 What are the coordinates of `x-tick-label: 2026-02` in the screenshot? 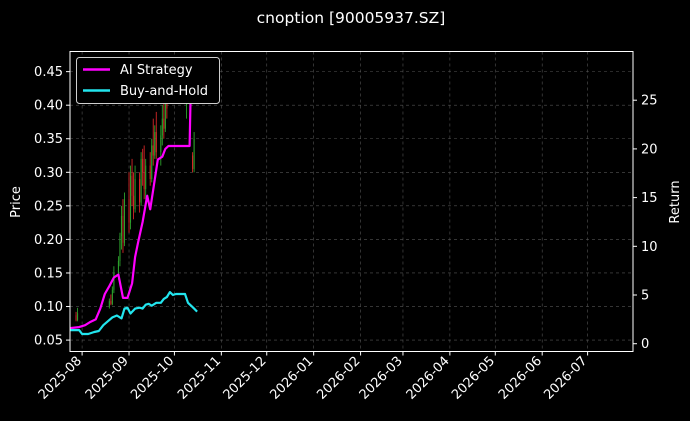 It's located at (338, 378).